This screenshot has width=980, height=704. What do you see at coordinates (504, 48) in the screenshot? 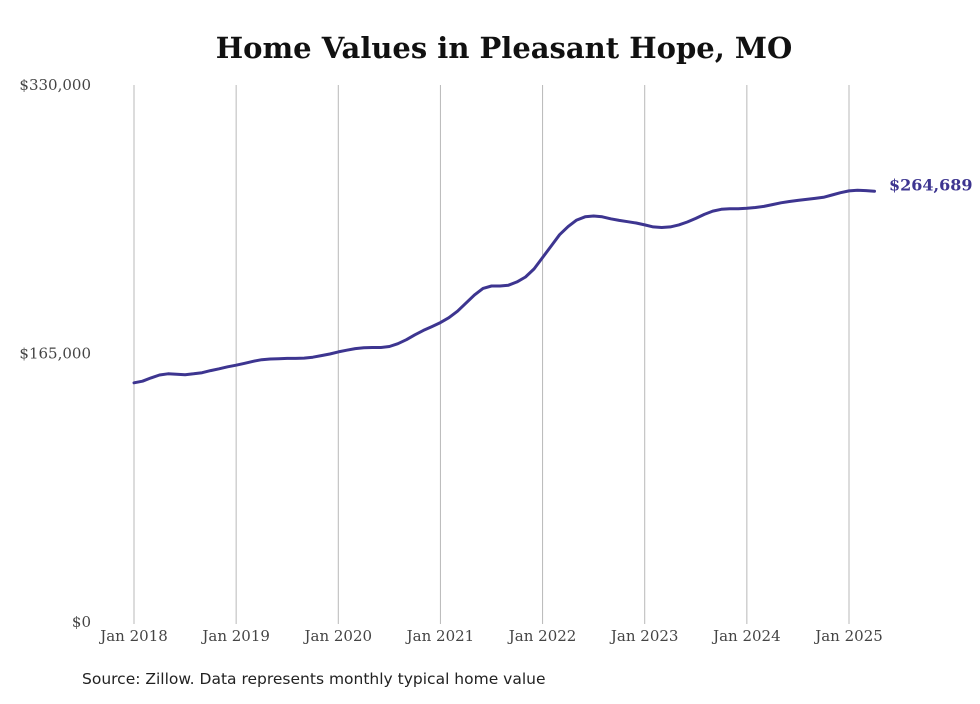
I see `chart-title: Home Values in Pleasant Hope, MO` at bounding box center [504, 48].